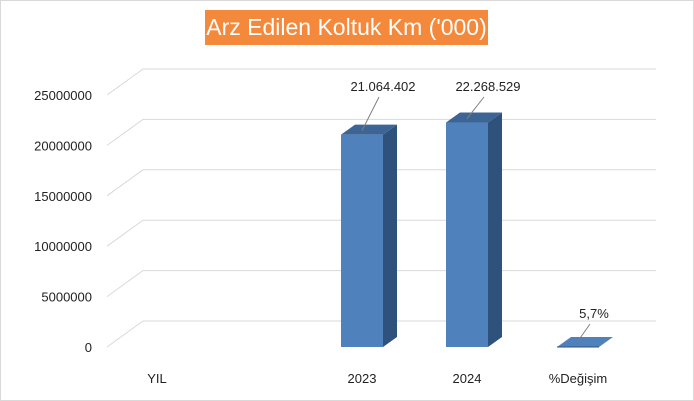  I want to click on y-axis-ticks: 0 5000000 10000000 15000000 20000000 25000000, so click(63, 221).